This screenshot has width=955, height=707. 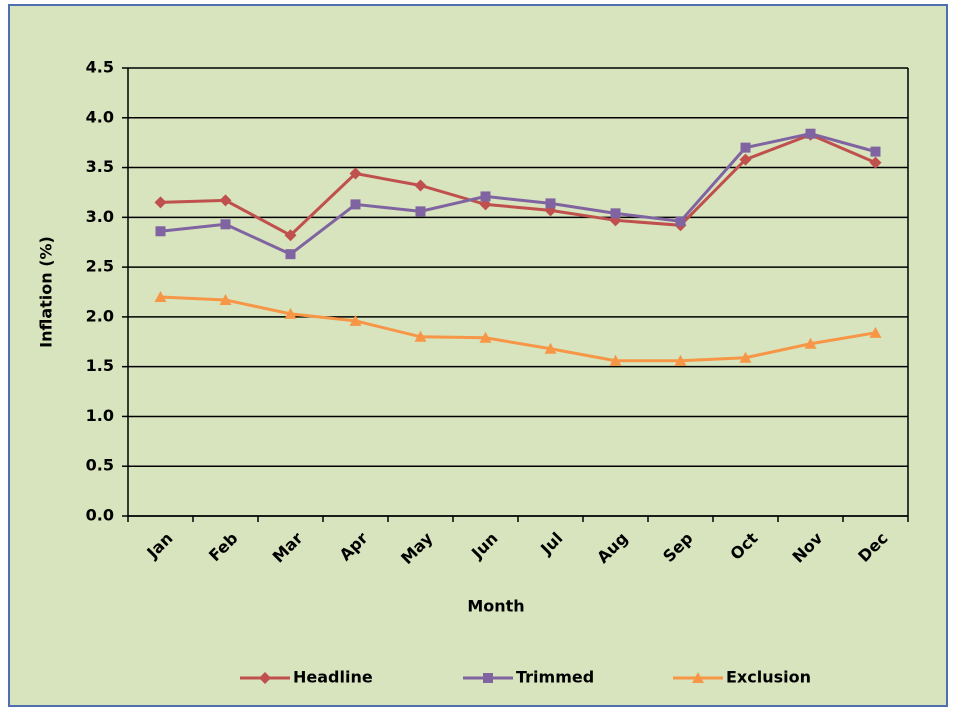 I want to click on y-tick-label: 2.0, so click(x=100, y=315).